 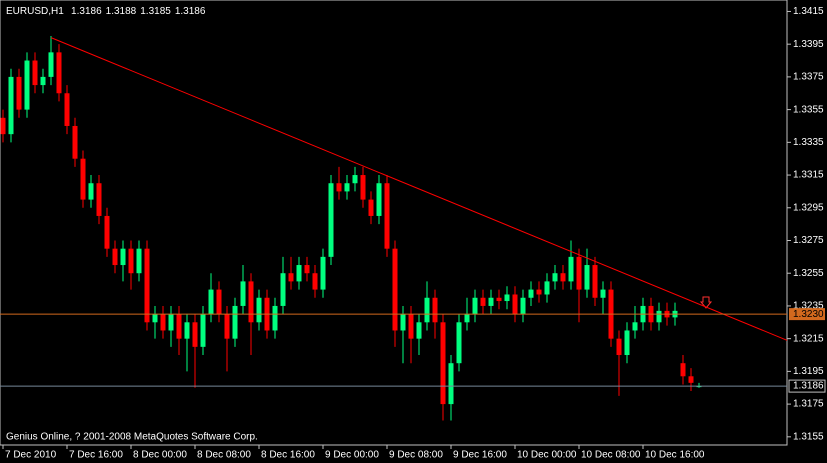 I want to click on y-tick-label: 1.3315, so click(x=808, y=175).